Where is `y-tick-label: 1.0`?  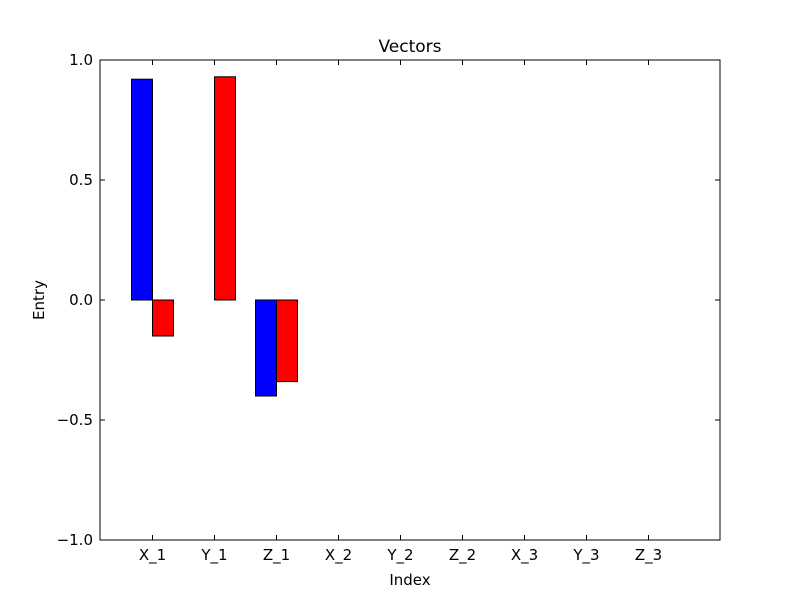
y-tick-label: 1.0 is located at coordinates (81, 60).